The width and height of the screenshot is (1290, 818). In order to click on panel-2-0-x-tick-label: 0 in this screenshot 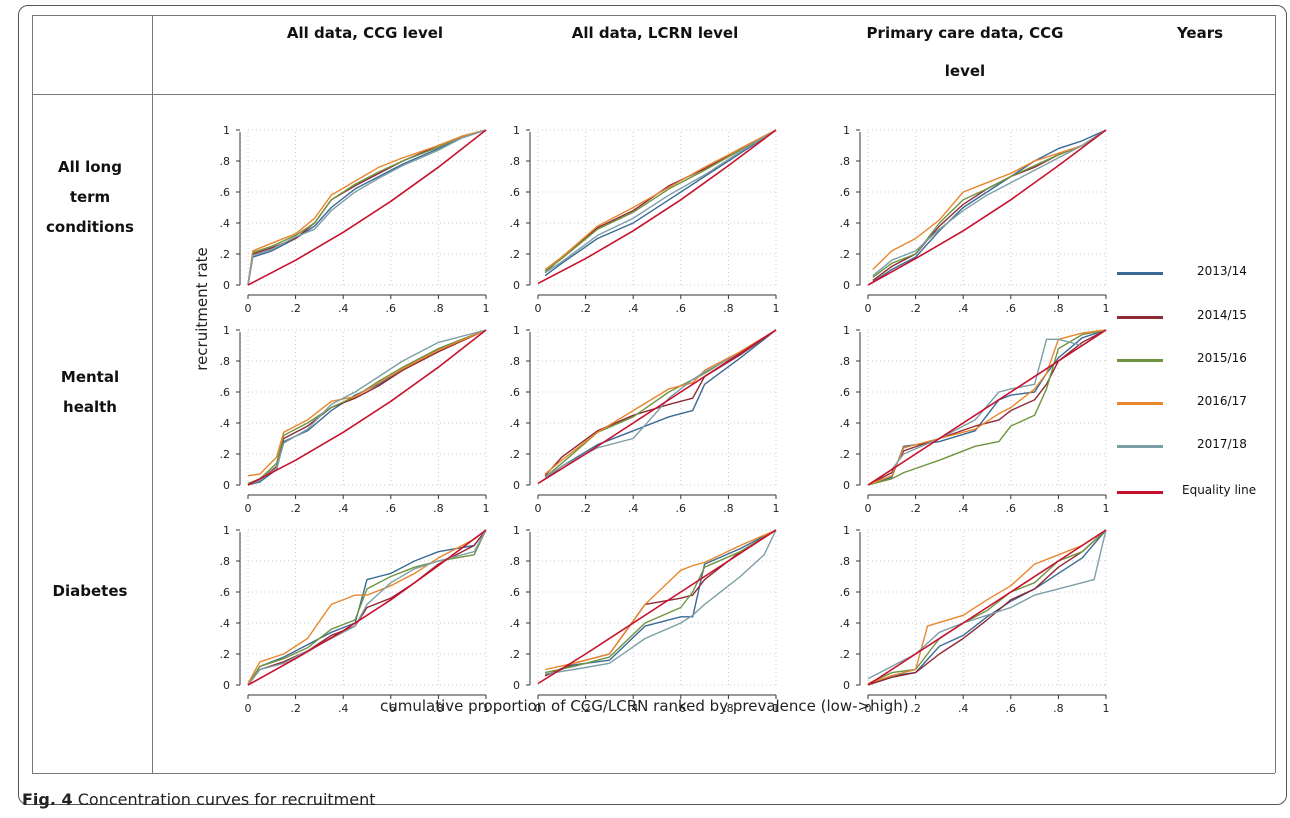, I will do `click(248, 708)`.